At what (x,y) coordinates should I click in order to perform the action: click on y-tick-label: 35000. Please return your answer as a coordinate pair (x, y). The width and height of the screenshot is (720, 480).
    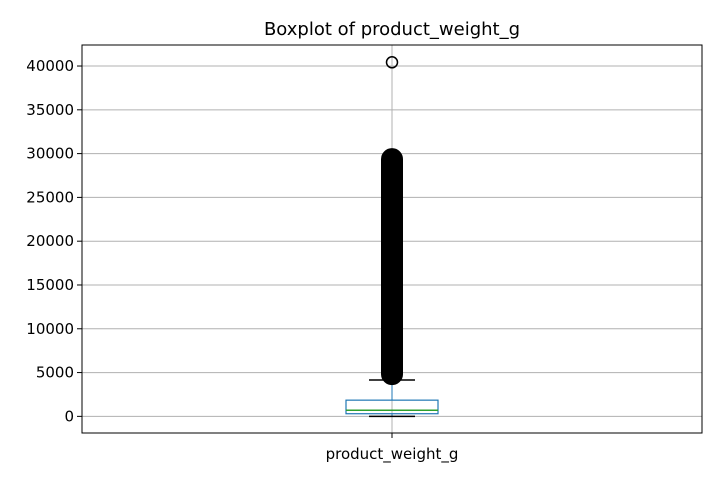
    Looking at the image, I should click on (50, 110).